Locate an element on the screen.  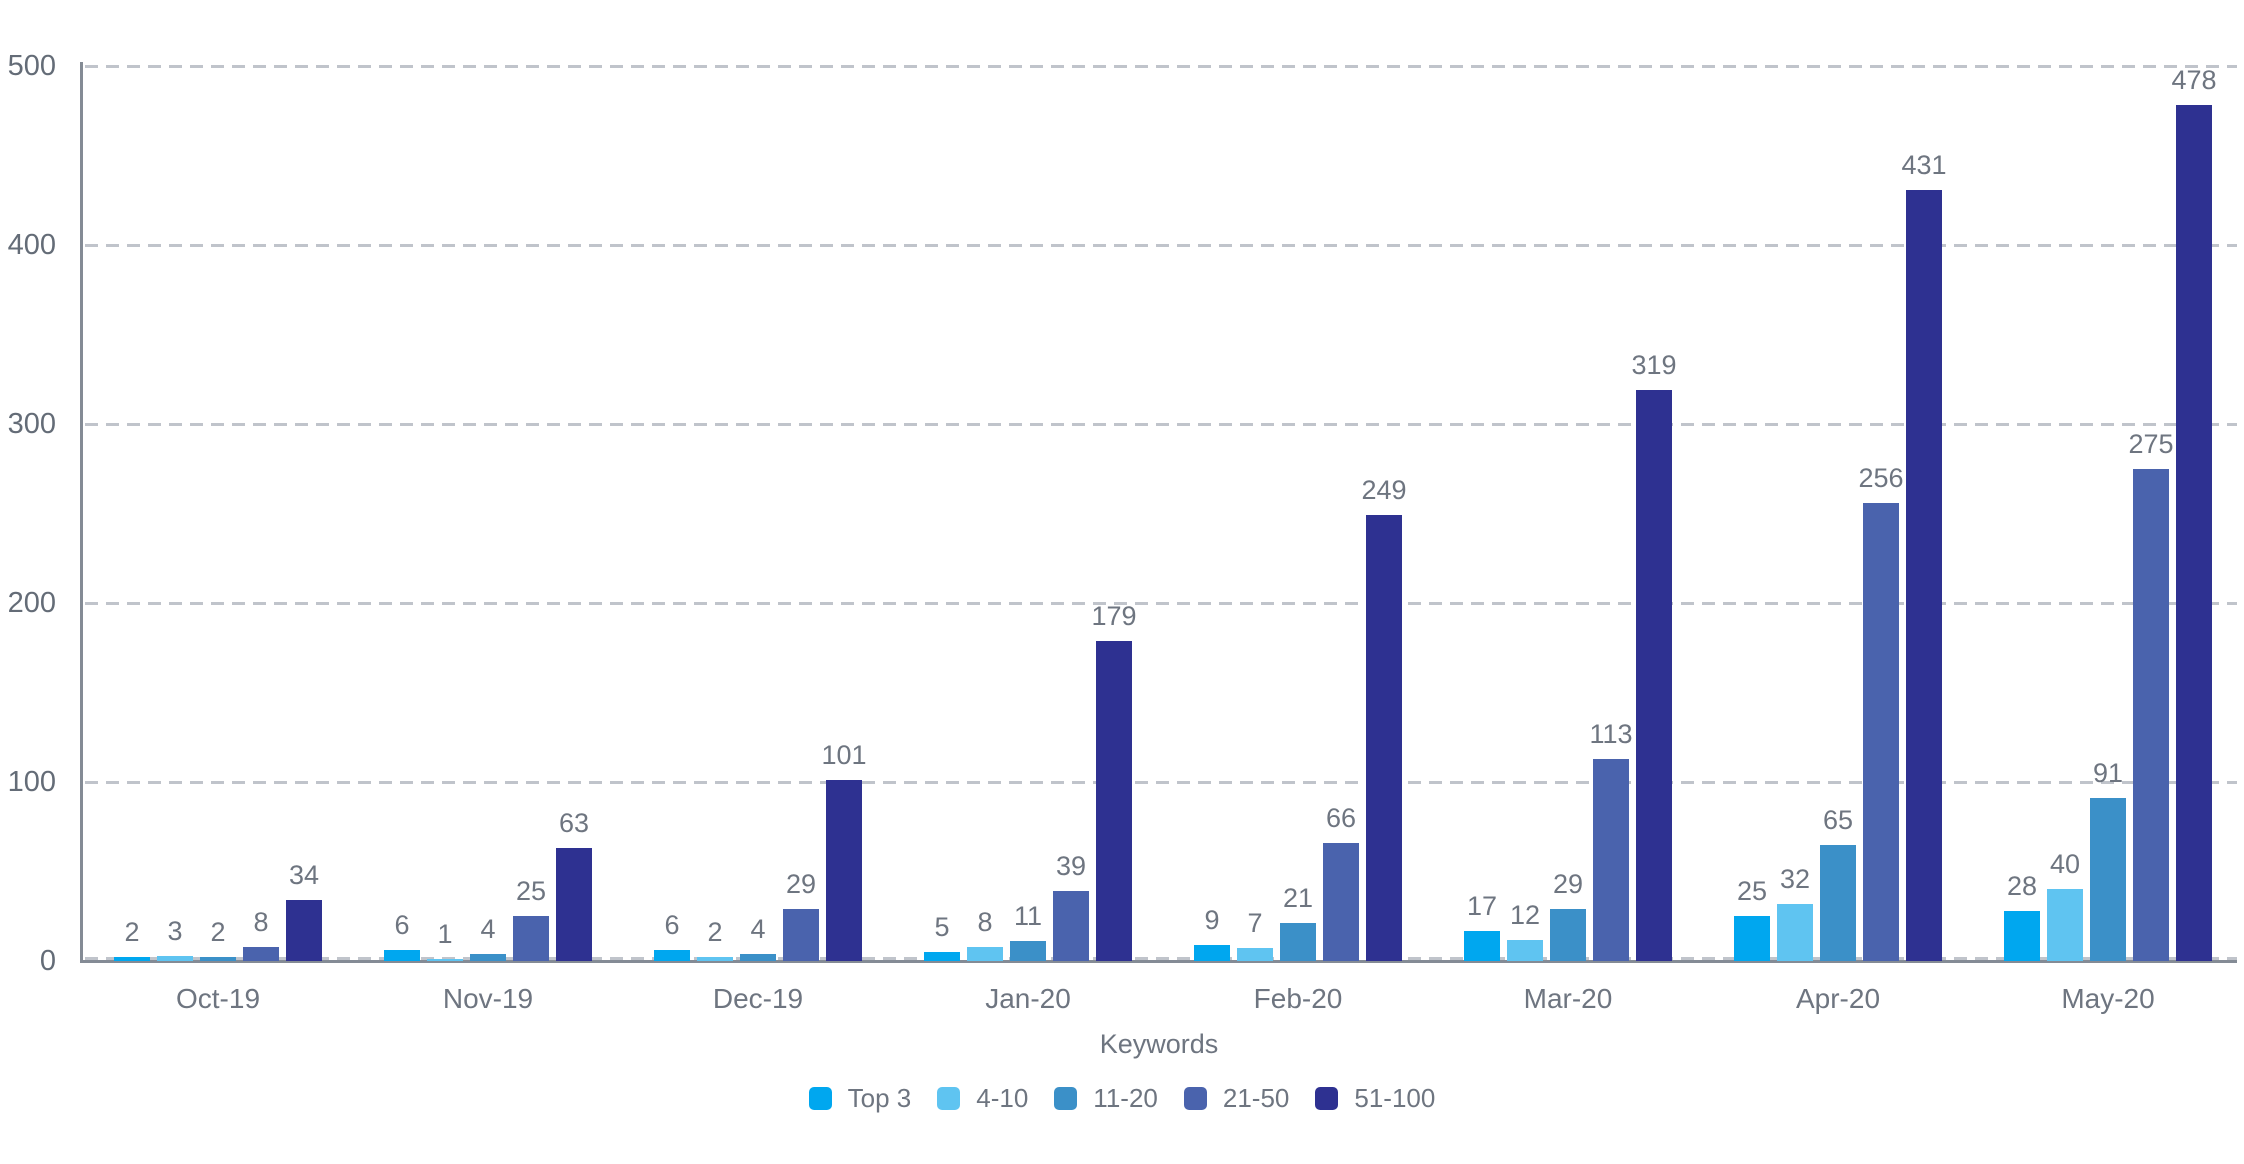
y-tick-label-0: 0 is located at coordinates (47, 961).